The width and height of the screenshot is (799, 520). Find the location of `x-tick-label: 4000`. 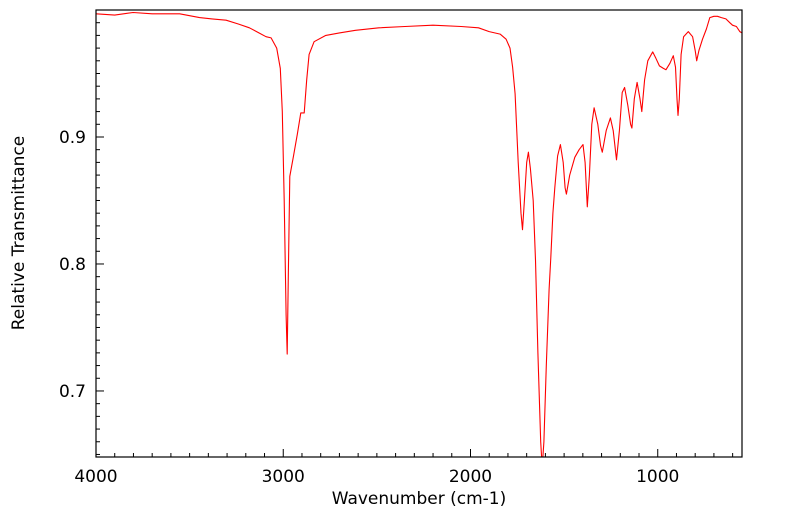

x-tick-label: 4000 is located at coordinates (95, 477).